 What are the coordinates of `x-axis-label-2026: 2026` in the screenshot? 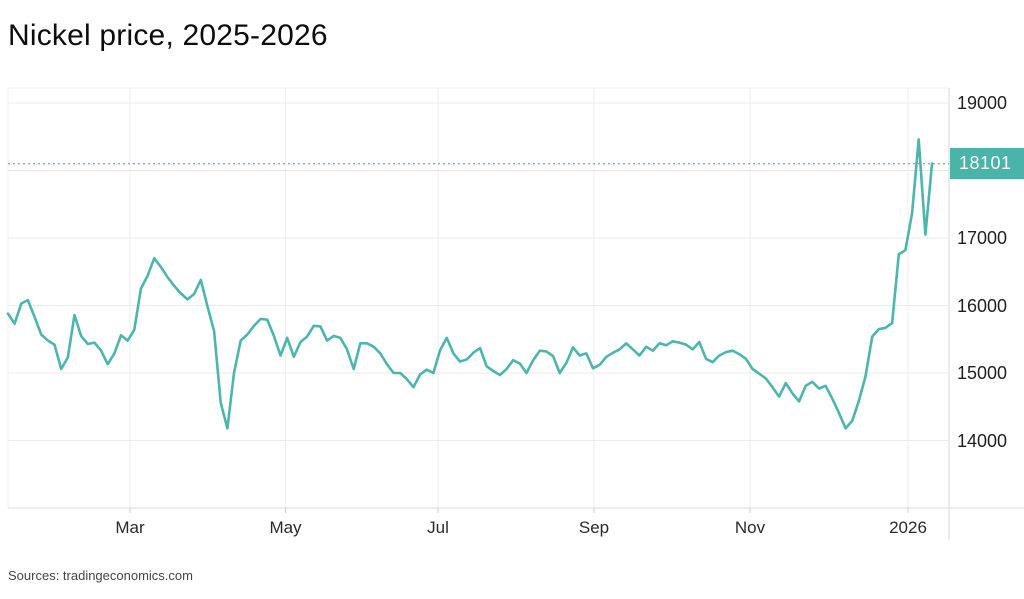 It's located at (908, 527).